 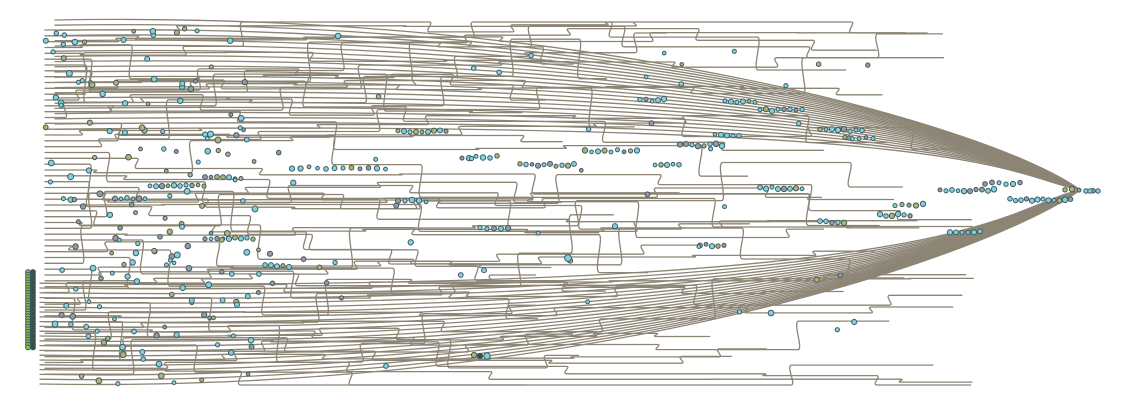 What do you see at coordinates (1090, 191) in the screenshot?
I see `graph-node` at bounding box center [1090, 191].